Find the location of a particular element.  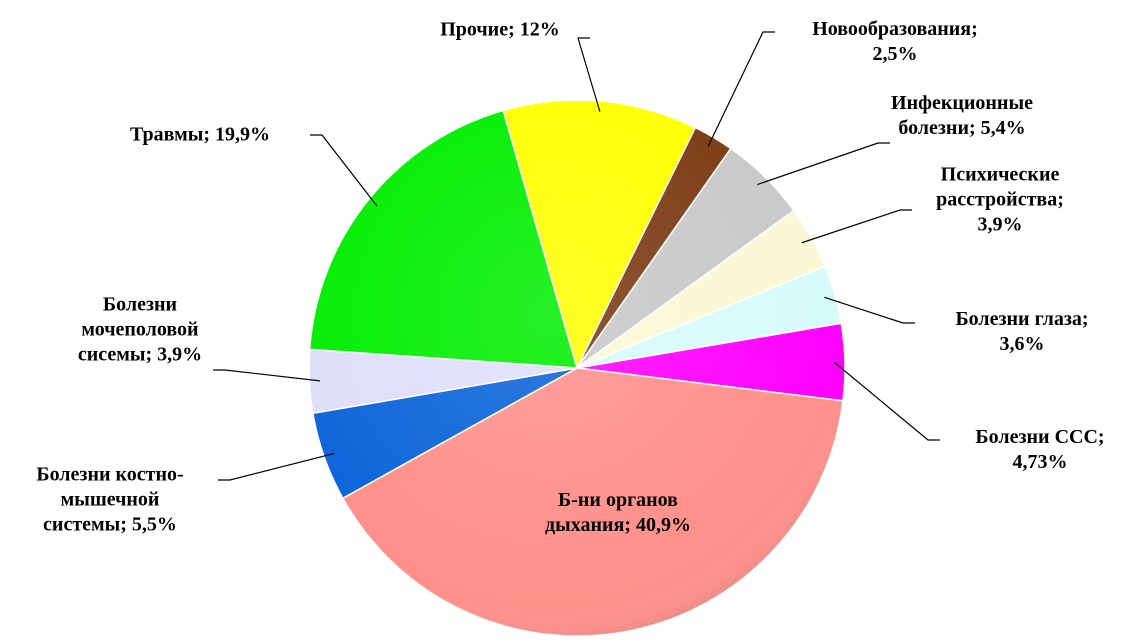

slice-label: Новообразования; 2,5% is located at coordinates (895, 41).